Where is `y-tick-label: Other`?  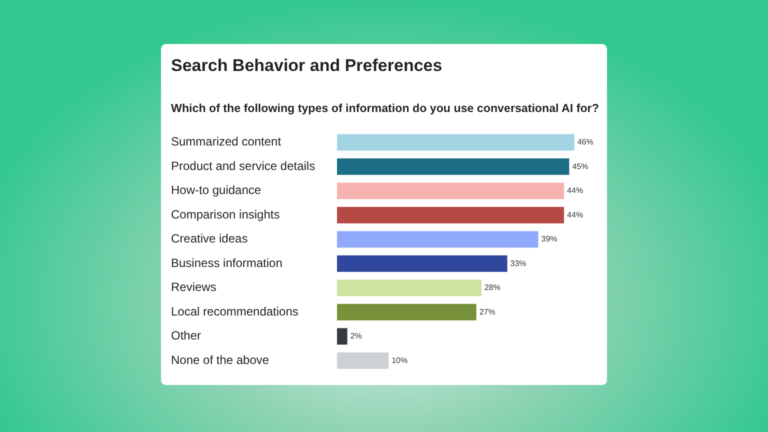
y-tick-label: Other is located at coordinates (186, 335).